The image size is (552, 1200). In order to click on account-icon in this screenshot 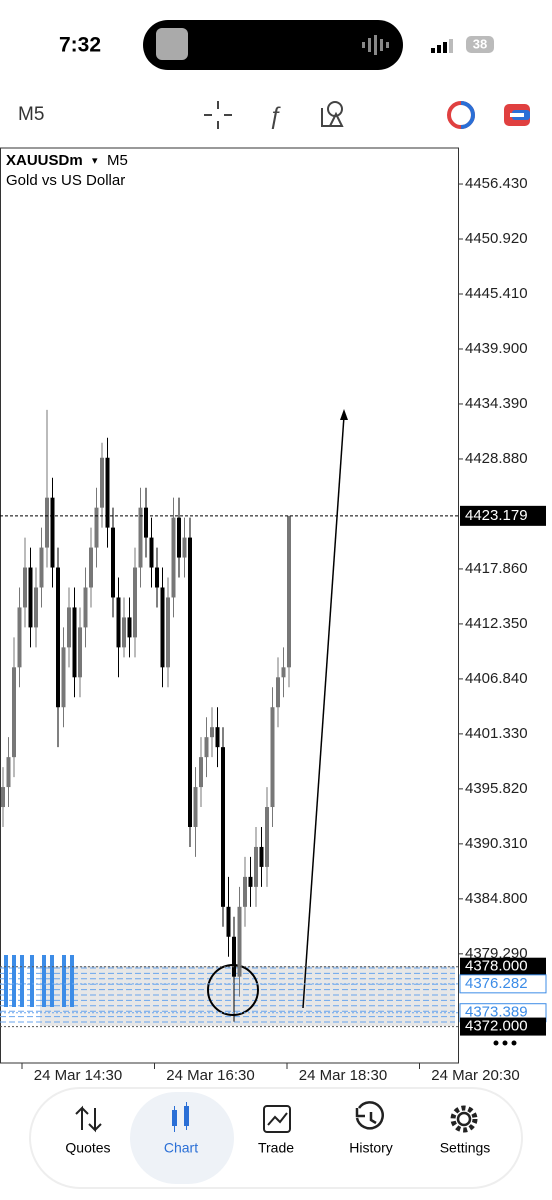, I will do `click(461, 115)`.